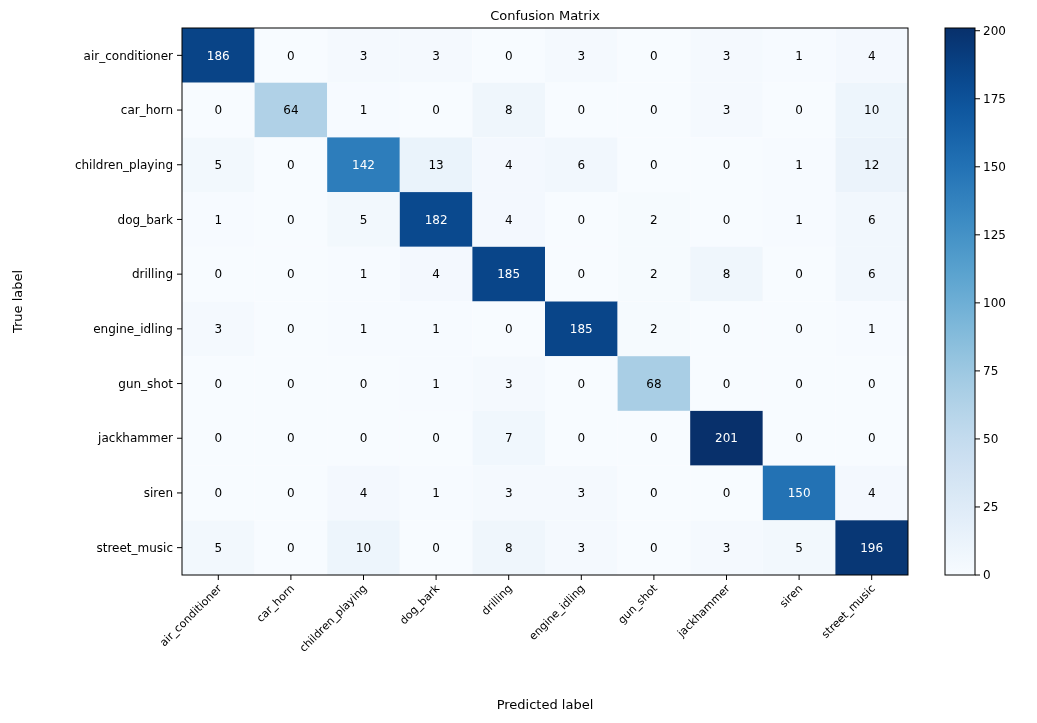 This screenshot has width=1037, height=723. Describe the element at coordinates (799, 493) in the screenshot. I see `data-label: 150` at that location.